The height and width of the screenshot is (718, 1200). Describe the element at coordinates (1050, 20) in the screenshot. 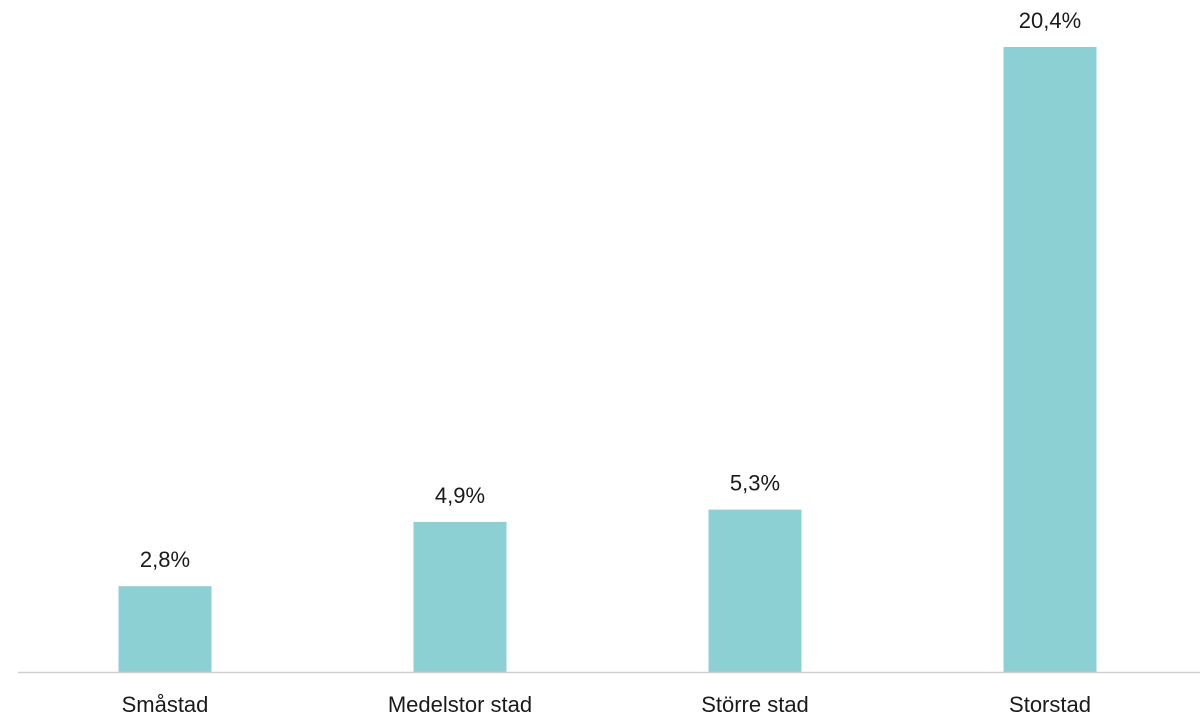

I see `value-label-3: 20,4%` at that location.